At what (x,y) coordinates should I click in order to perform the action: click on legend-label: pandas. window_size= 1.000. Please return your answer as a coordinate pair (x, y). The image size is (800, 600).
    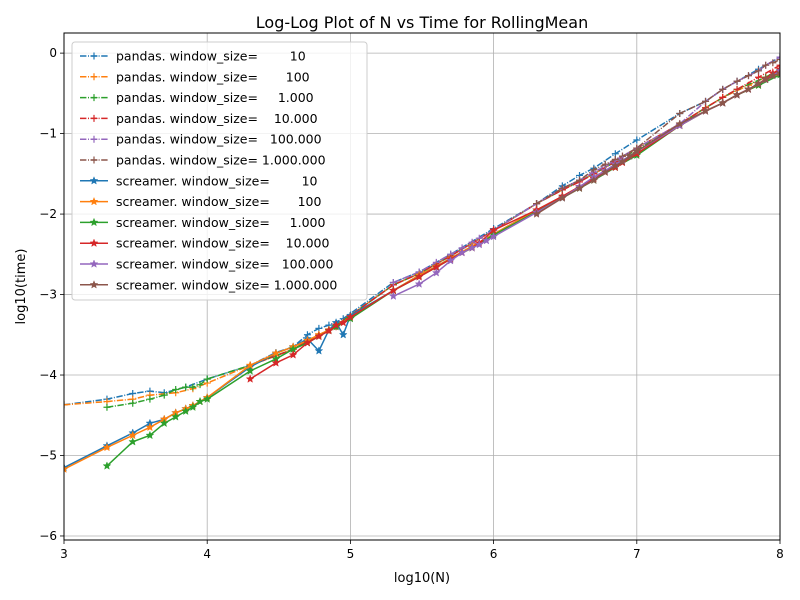
    Looking at the image, I should click on (215, 97).